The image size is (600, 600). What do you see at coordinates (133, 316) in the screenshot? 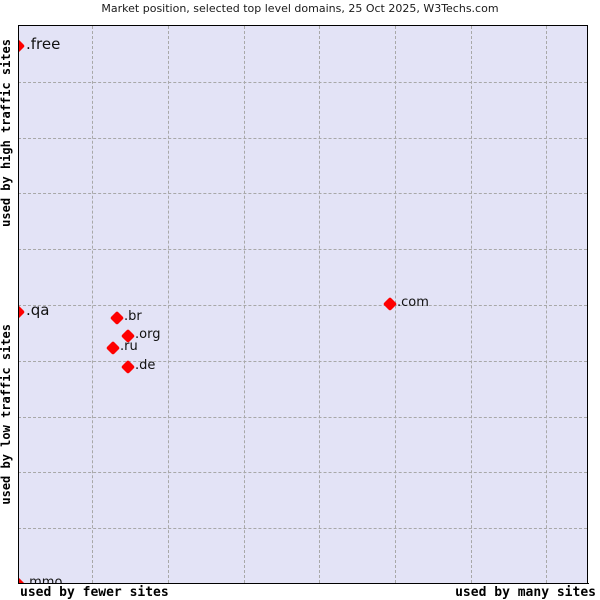
I see `point-label: .br` at bounding box center [133, 316].